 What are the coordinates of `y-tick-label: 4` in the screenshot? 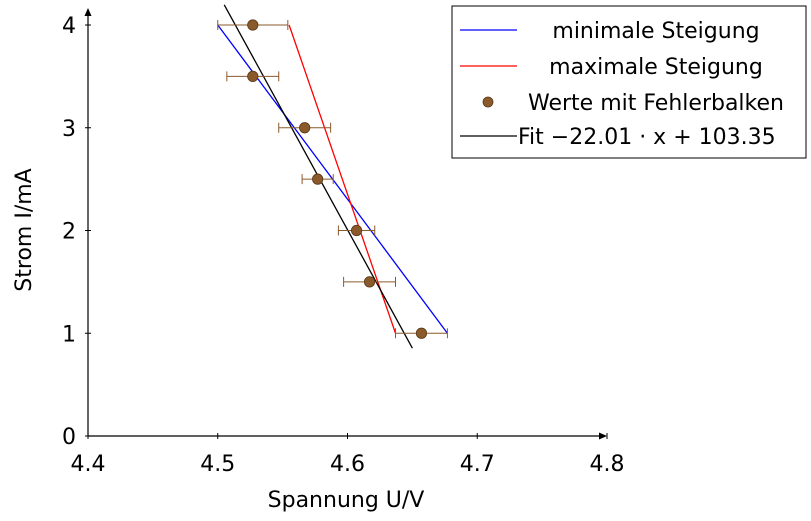 It's located at (69, 26).